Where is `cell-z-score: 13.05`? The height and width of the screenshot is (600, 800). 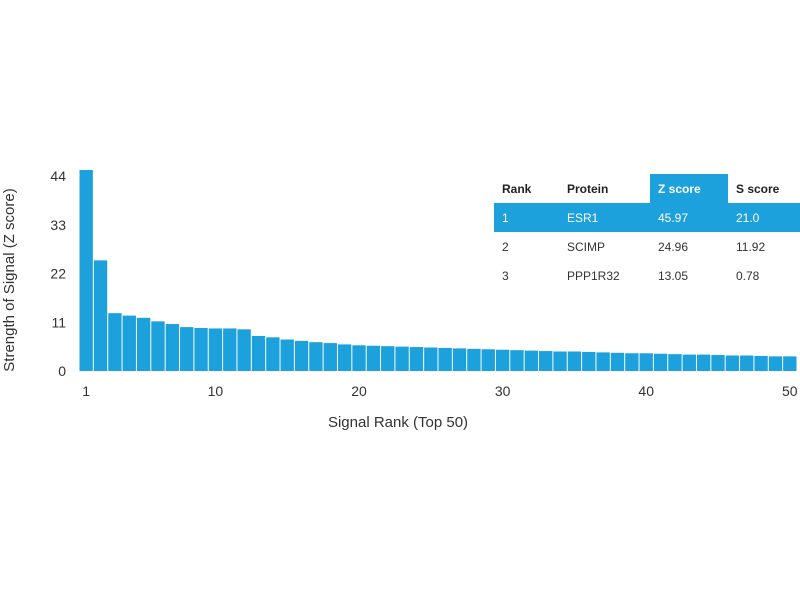 cell-z-score: 13.05 is located at coordinates (673, 275).